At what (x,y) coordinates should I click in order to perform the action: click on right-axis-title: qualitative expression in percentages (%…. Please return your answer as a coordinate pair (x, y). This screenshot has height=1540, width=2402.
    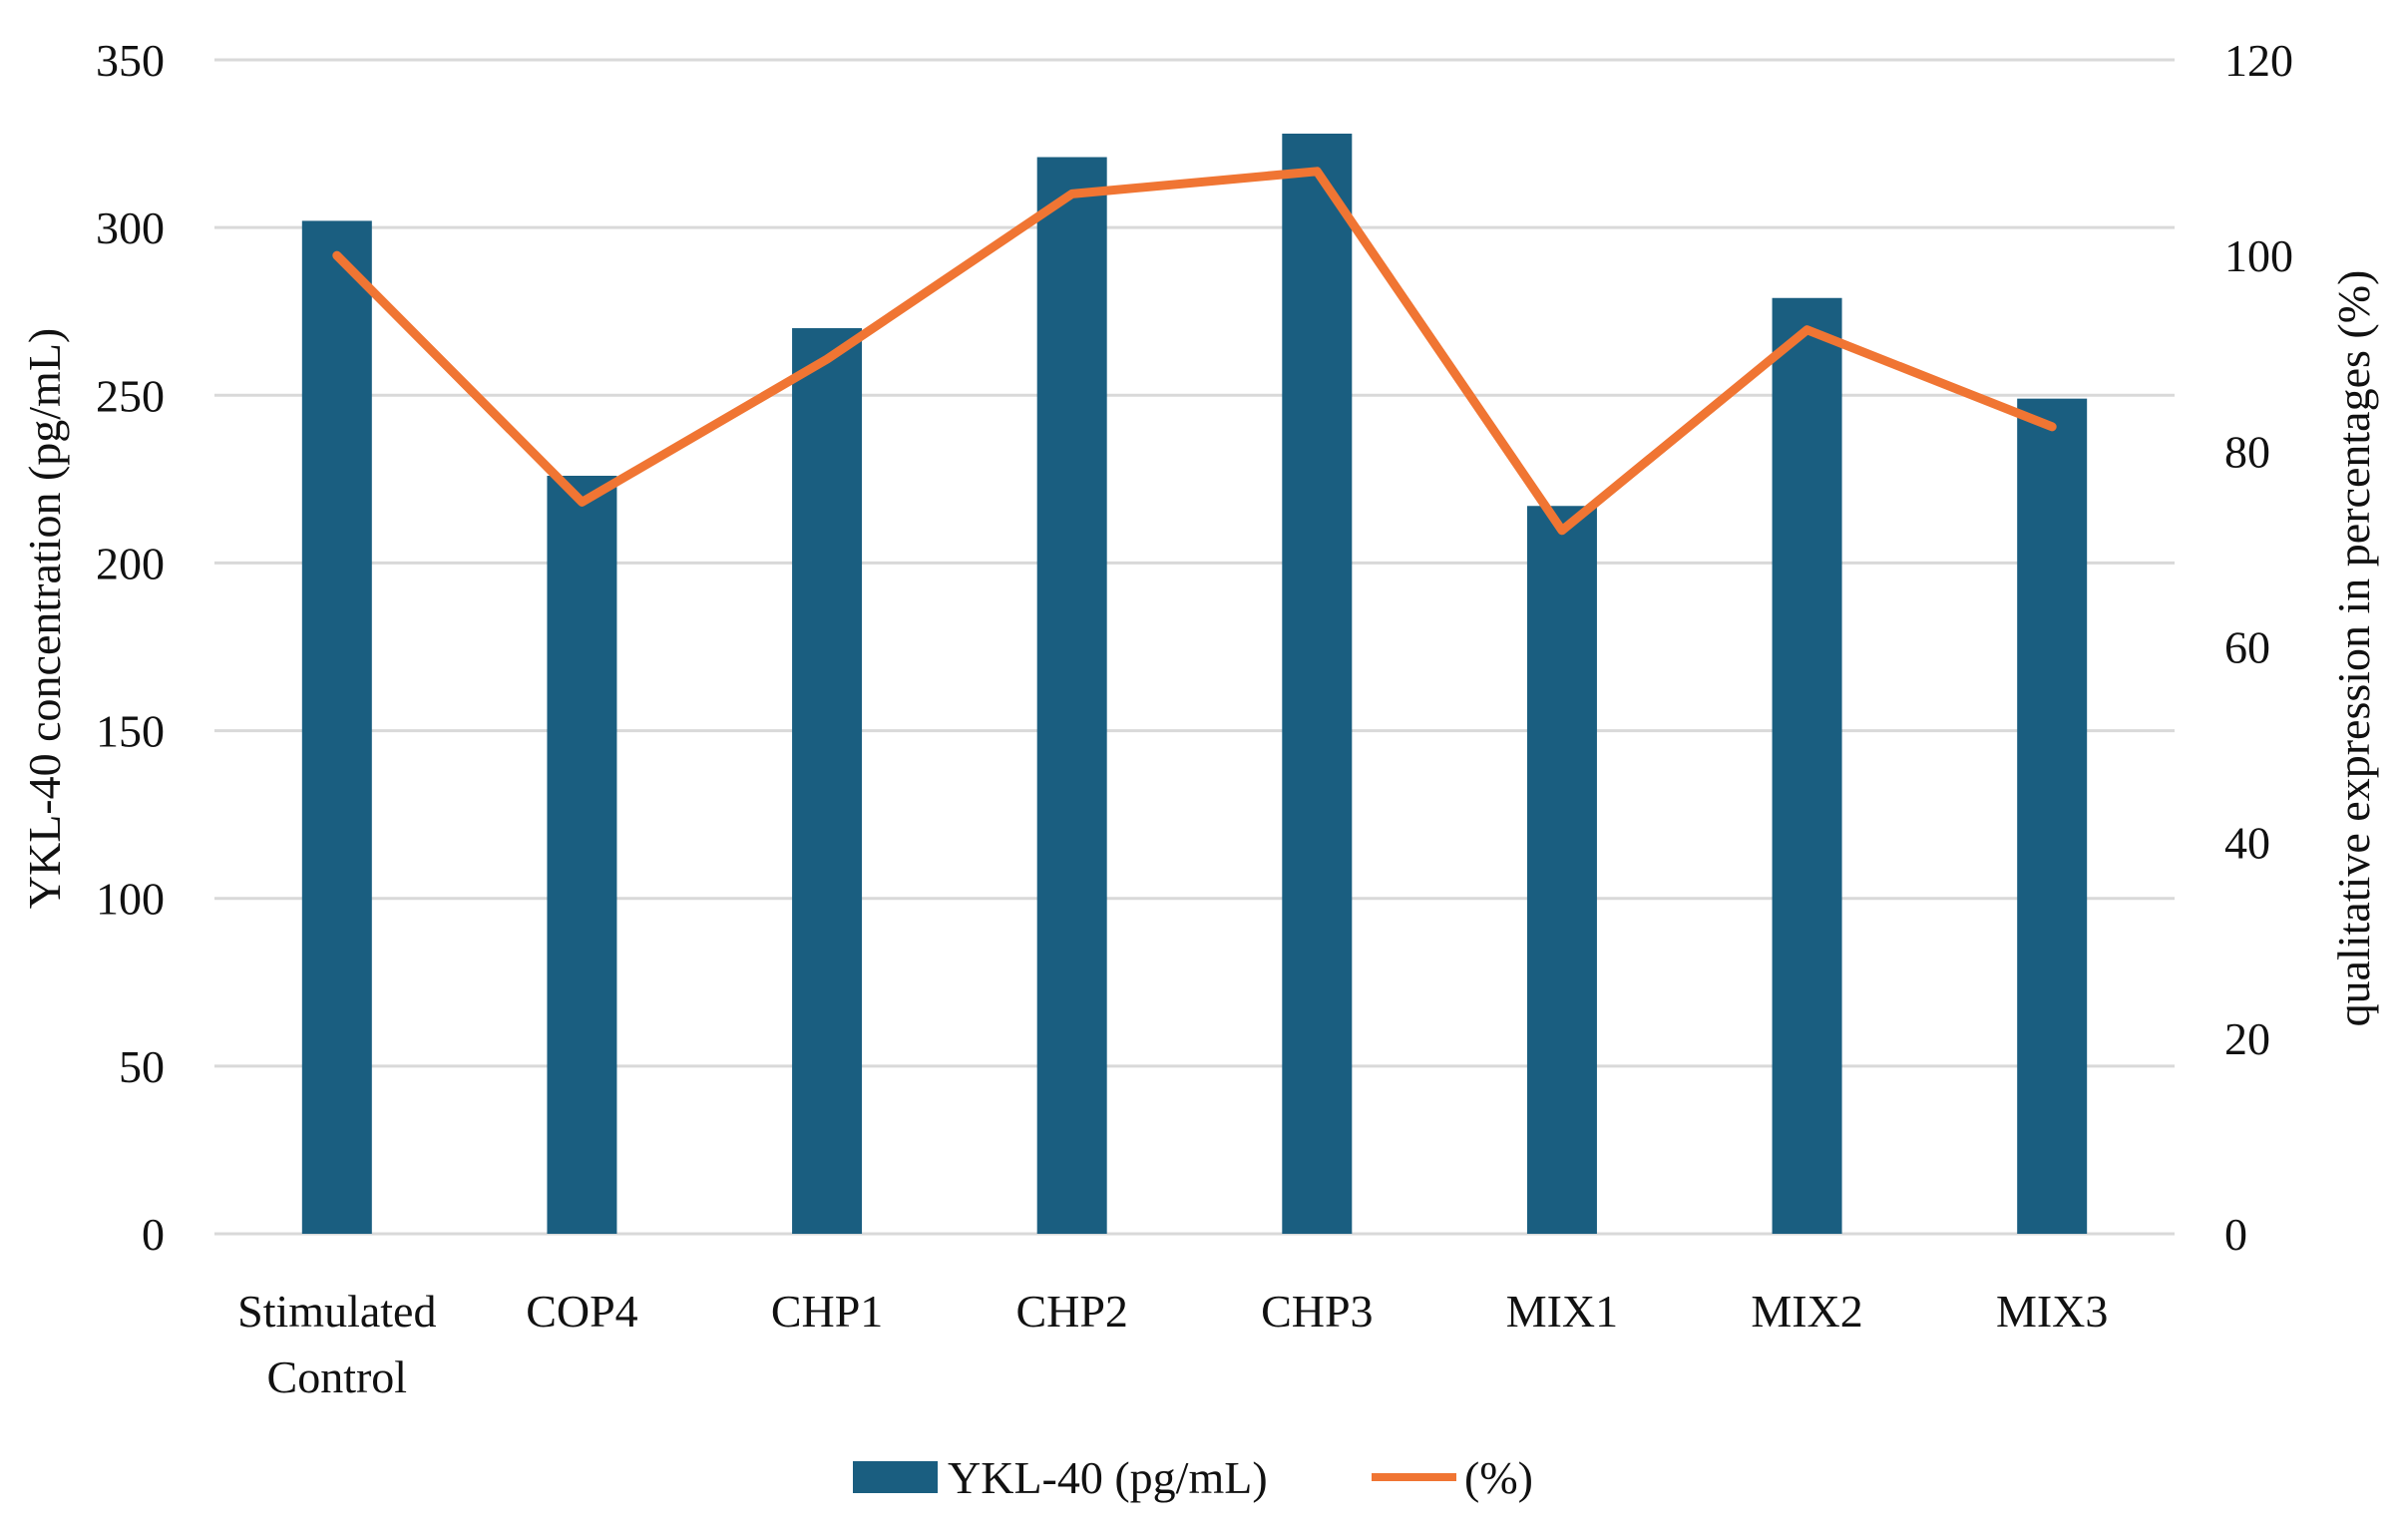
    Looking at the image, I should click on (2354, 648).